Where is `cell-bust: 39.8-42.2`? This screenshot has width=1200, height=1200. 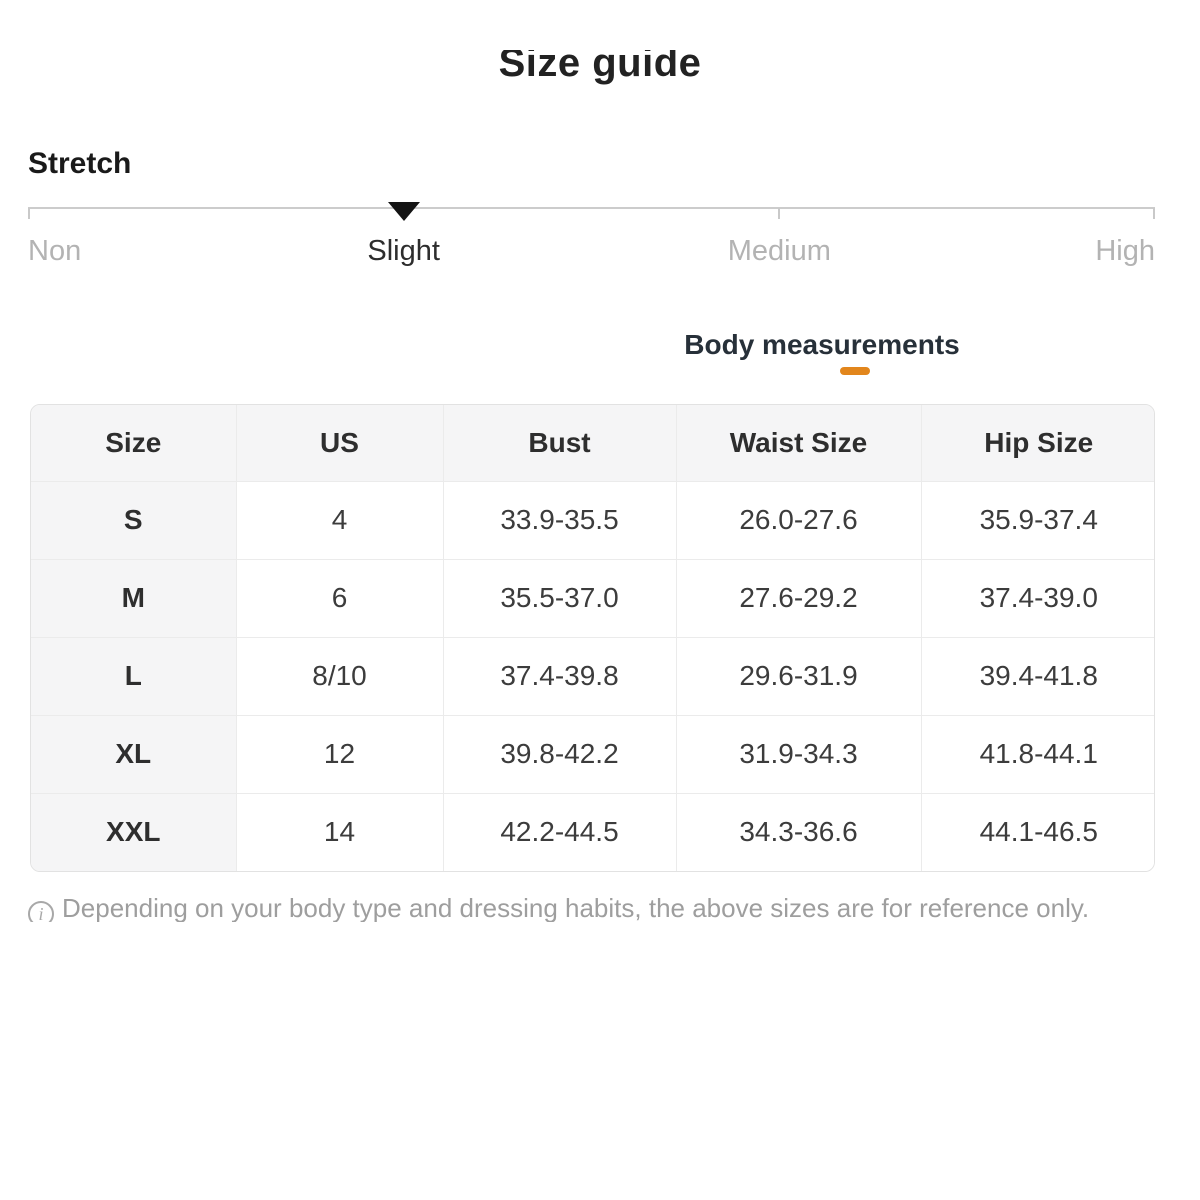
cell-bust: 39.8-42.2 is located at coordinates (559, 754).